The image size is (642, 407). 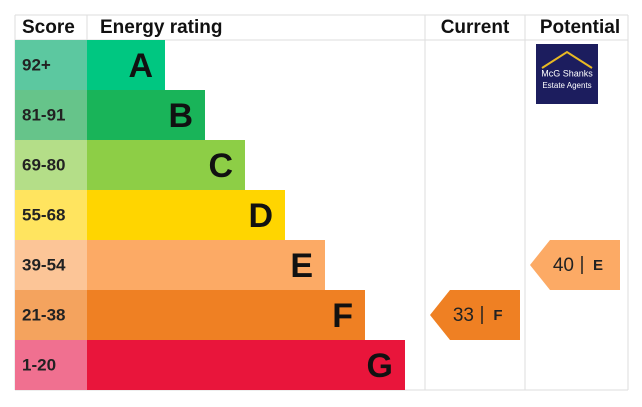 I want to click on logo-roof, so click(x=567, y=59).